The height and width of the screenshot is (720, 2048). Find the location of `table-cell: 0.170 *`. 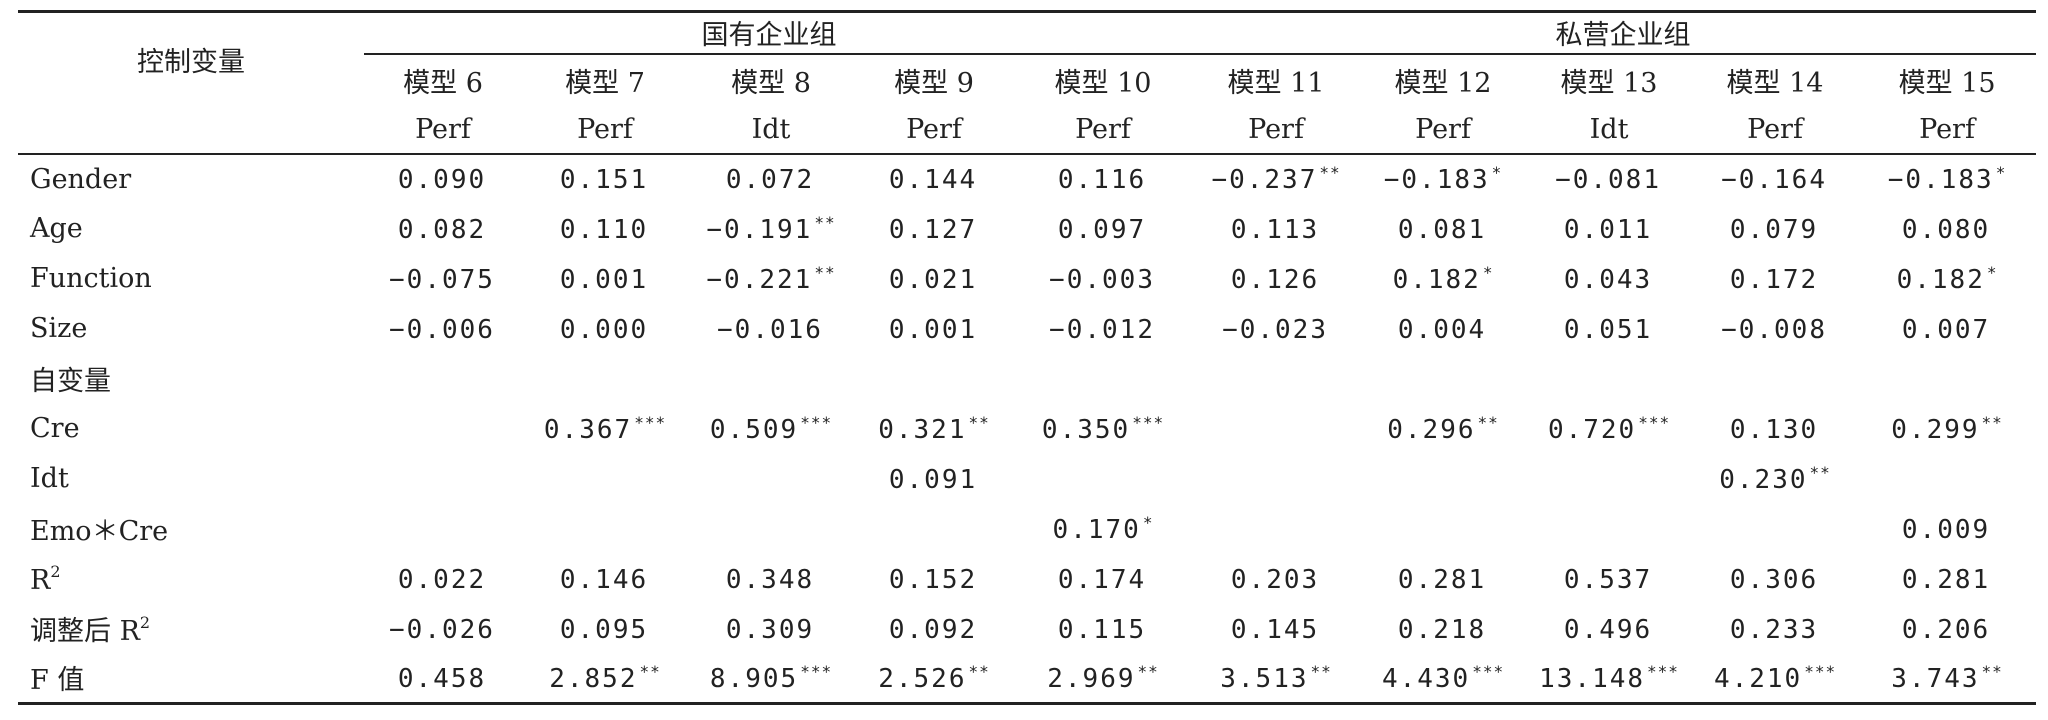

table-cell: 0.170 * is located at coordinates (1103, 529).